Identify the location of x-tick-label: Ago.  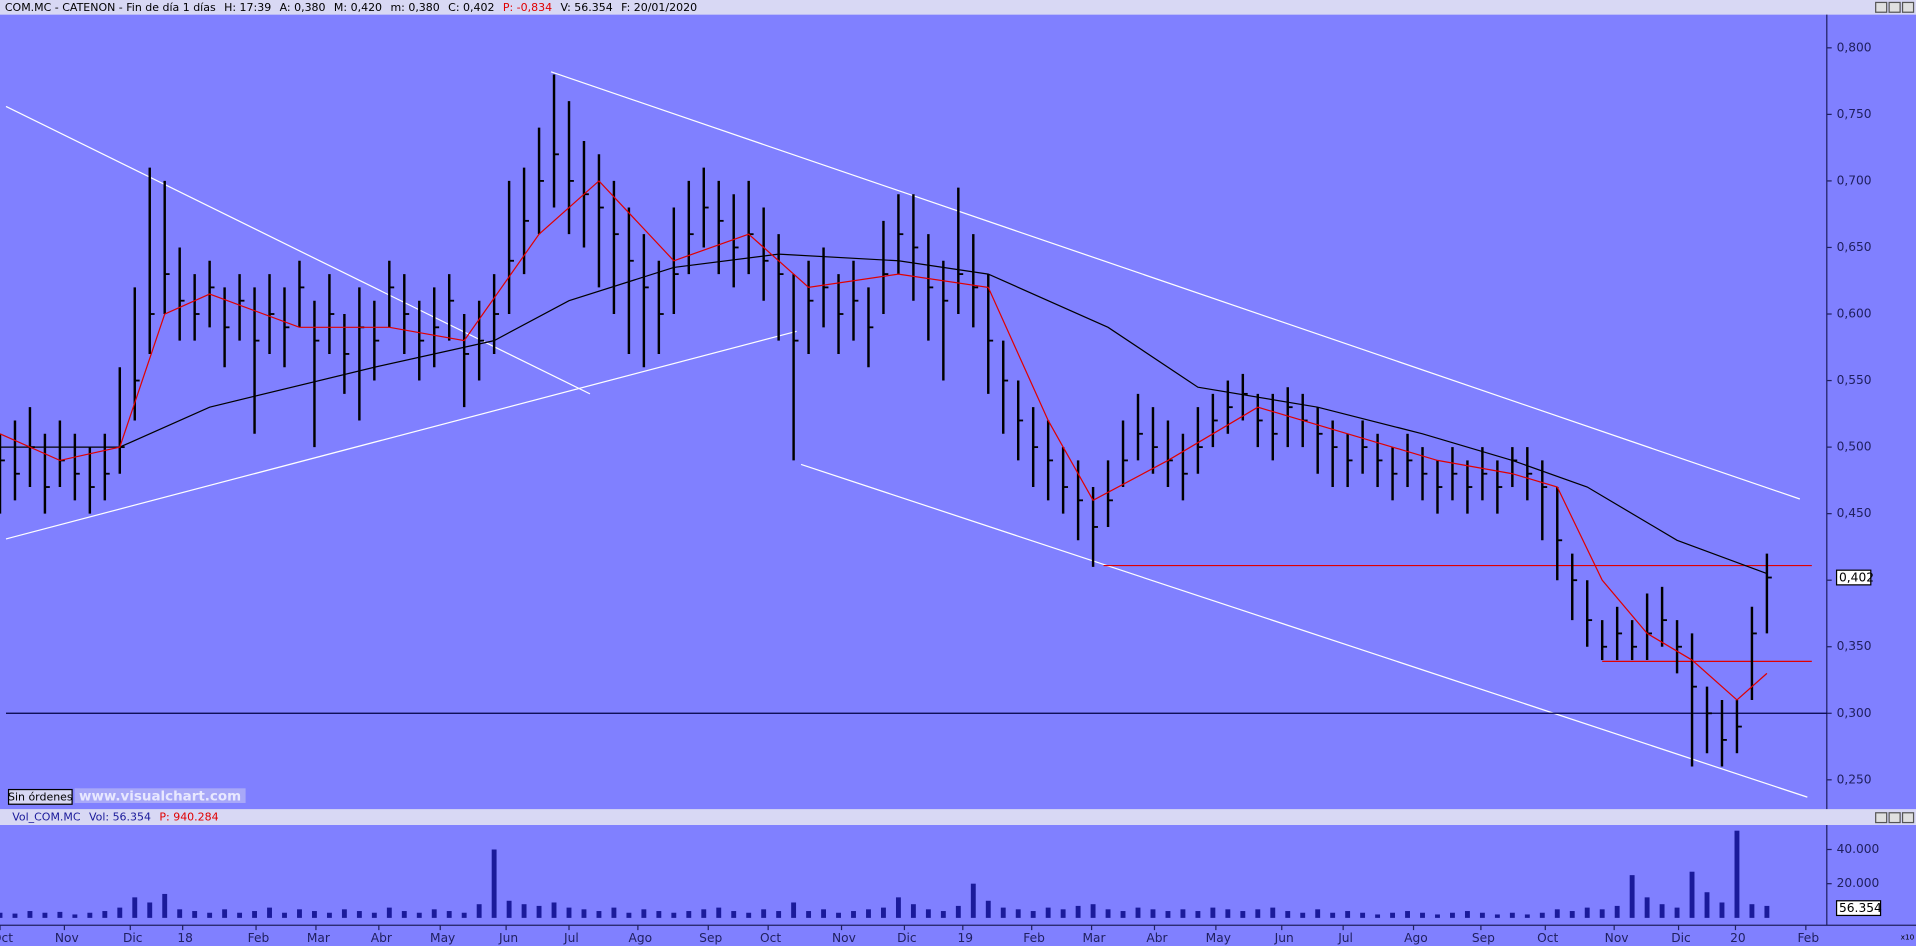
(1416, 938).